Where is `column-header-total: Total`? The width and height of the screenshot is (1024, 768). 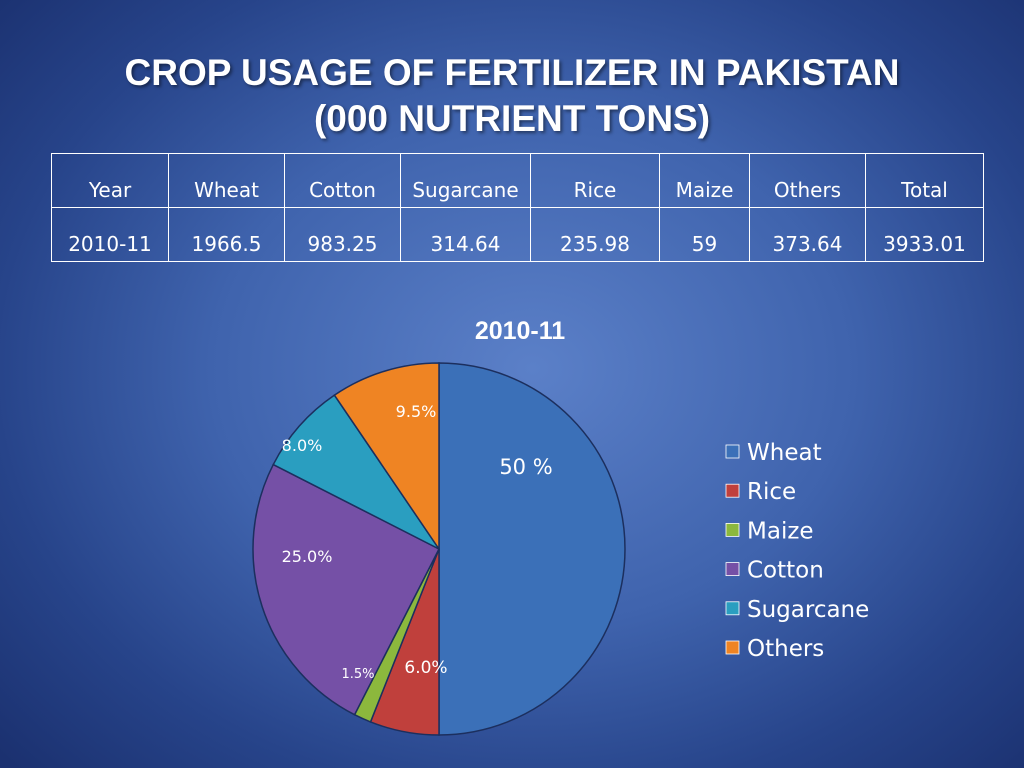
column-header-total: Total is located at coordinates (924, 180).